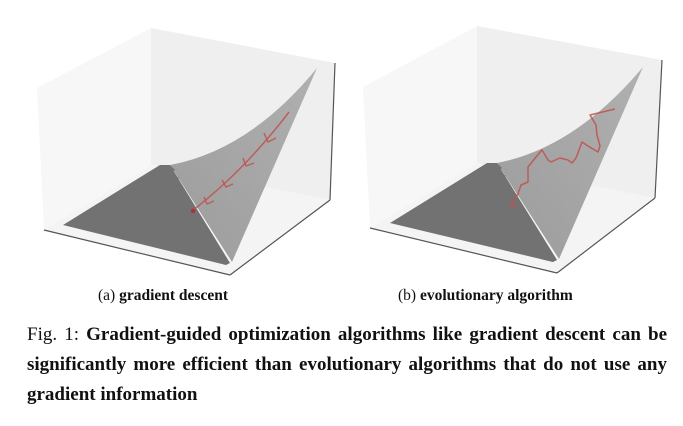  I want to click on subcaption-b-title: evolutionary algorithm, so click(496, 295).